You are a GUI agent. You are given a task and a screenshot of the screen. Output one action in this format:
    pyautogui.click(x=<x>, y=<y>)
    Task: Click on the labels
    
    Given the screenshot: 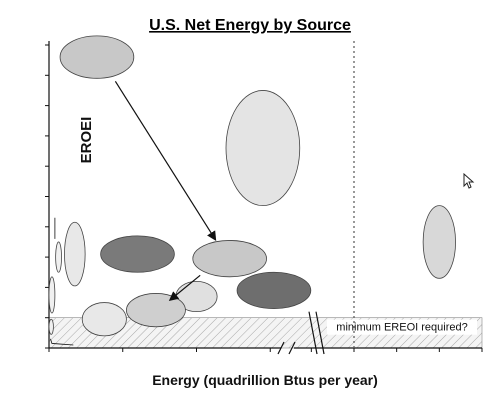 What is the action you would take?
    pyautogui.click(x=62, y=281)
    